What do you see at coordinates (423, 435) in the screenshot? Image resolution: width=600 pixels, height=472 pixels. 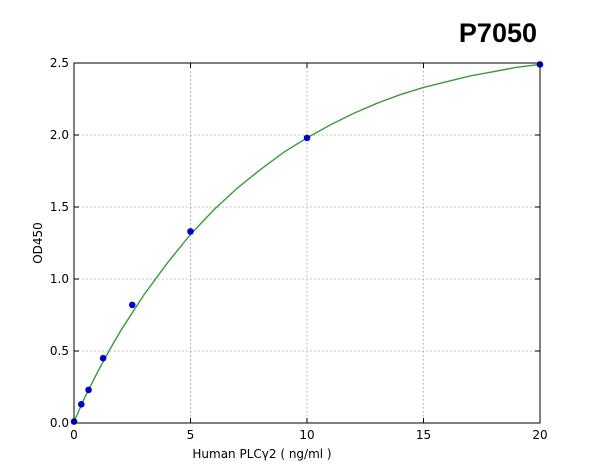 I see `x-tick-label: 15` at bounding box center [423, 435].